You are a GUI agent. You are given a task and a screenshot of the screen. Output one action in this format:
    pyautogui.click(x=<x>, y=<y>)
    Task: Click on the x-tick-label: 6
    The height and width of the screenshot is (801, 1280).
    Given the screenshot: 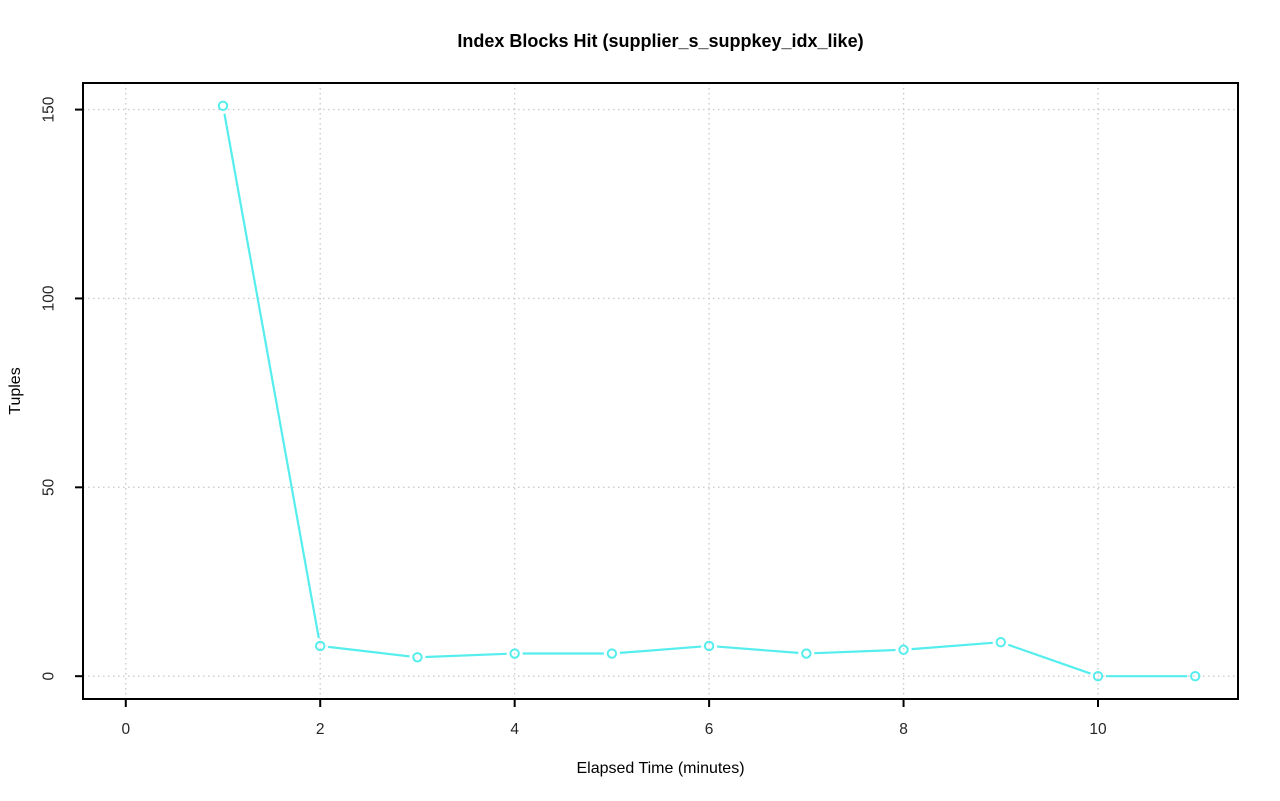 What is the action you would take?
    pyautogui.click(x=709, y=729)
    